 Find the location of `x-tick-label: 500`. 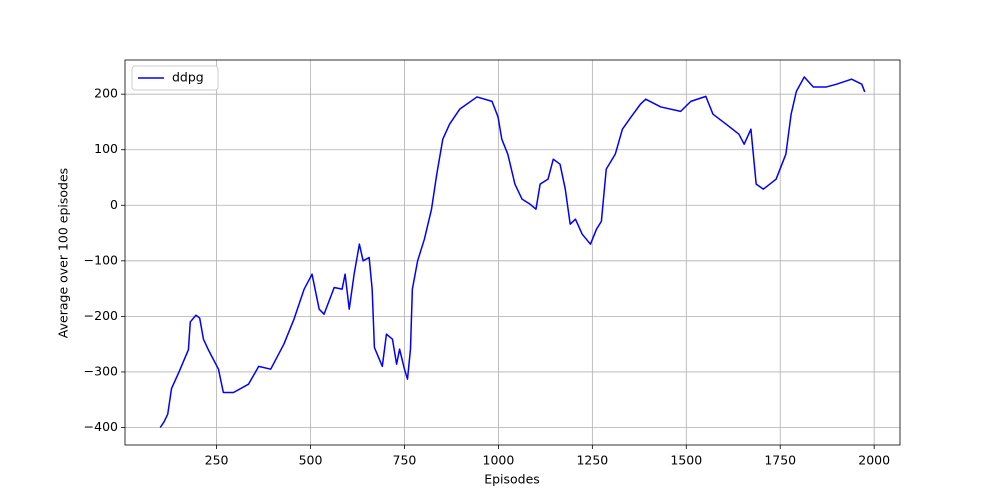

x-tick-label: 500 is located at coordinates (311, 460).